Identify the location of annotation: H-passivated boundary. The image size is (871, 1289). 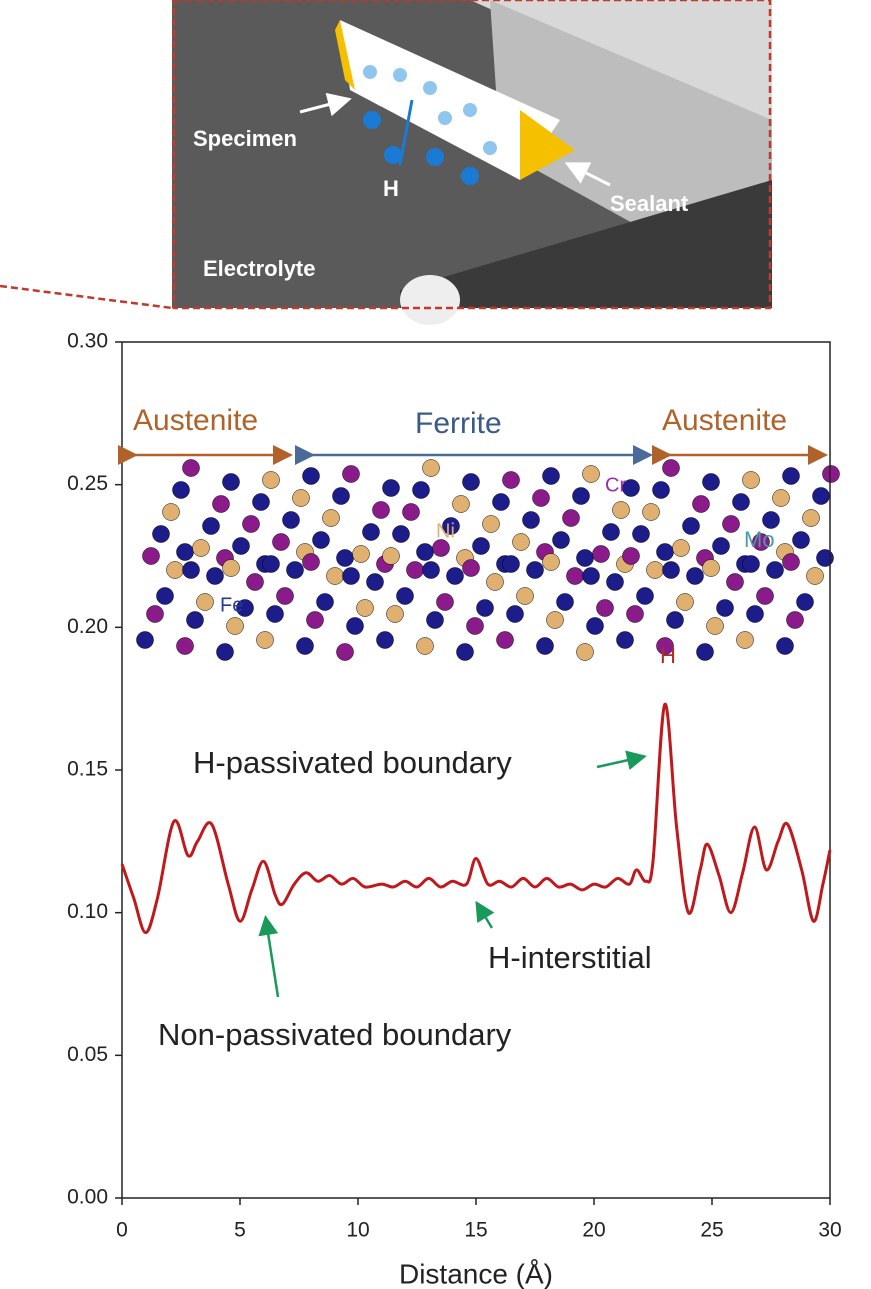
(352, 762).